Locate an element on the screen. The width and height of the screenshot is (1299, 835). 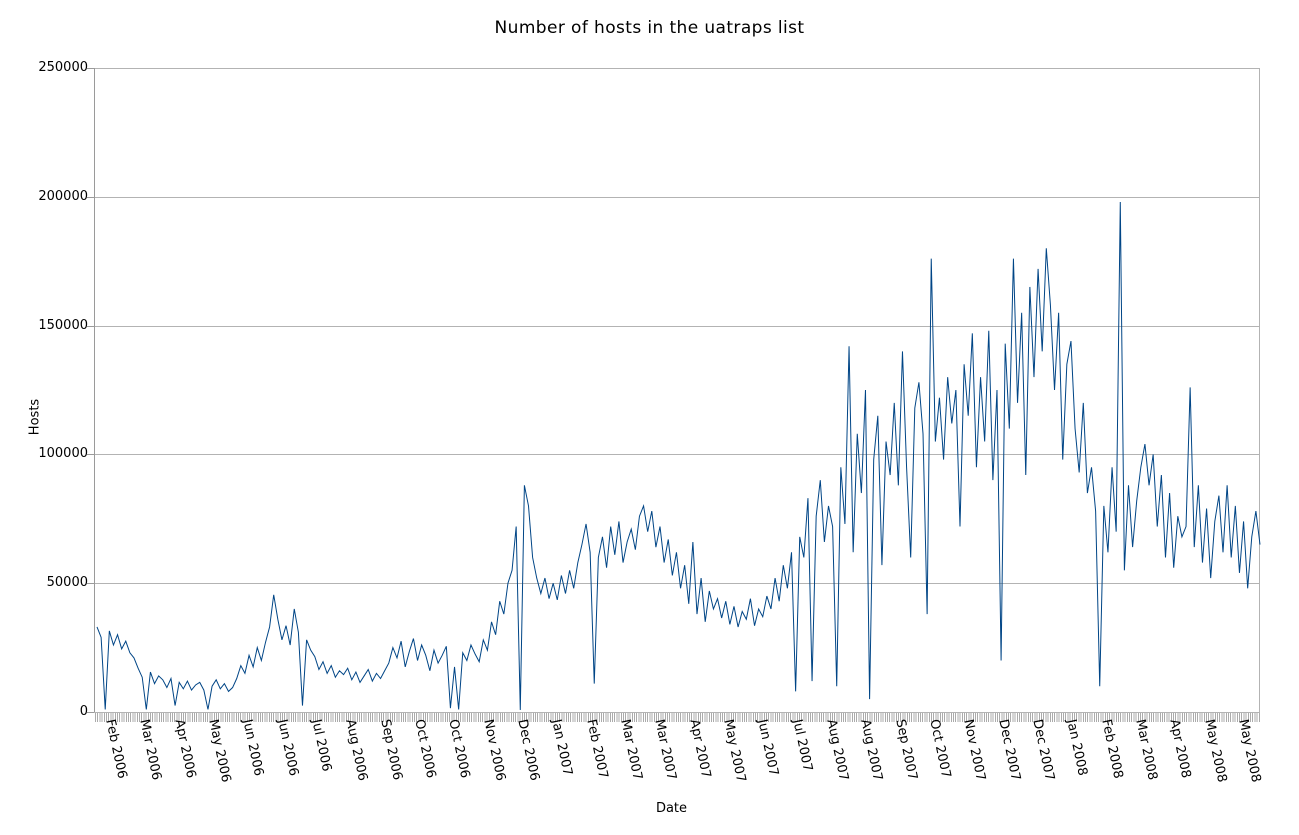
y-tick-label: 250000 is located at coordinates (63, 67).